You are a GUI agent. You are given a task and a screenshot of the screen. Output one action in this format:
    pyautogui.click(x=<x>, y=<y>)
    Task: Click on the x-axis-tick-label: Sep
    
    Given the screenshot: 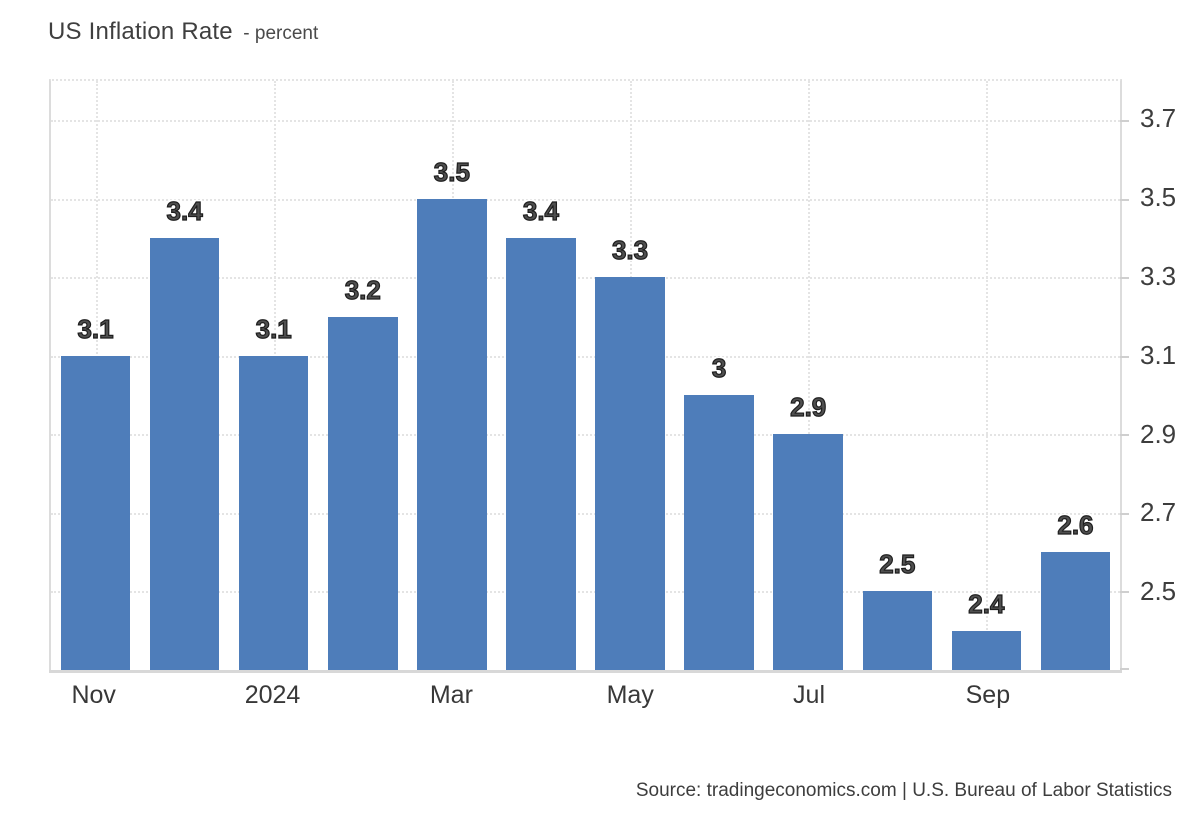 What is the action you would take?
    pyautogui.click(x=988, y=695)
    